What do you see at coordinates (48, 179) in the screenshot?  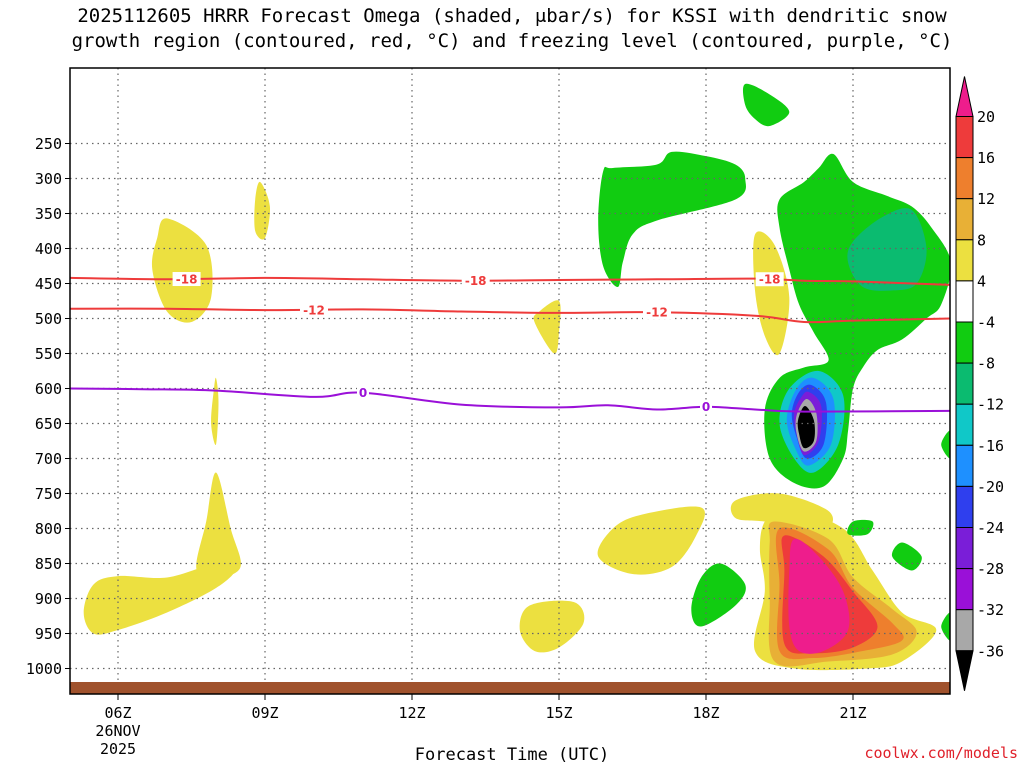 I see `y-tick-label: 300` at bounding box center [48, 179].